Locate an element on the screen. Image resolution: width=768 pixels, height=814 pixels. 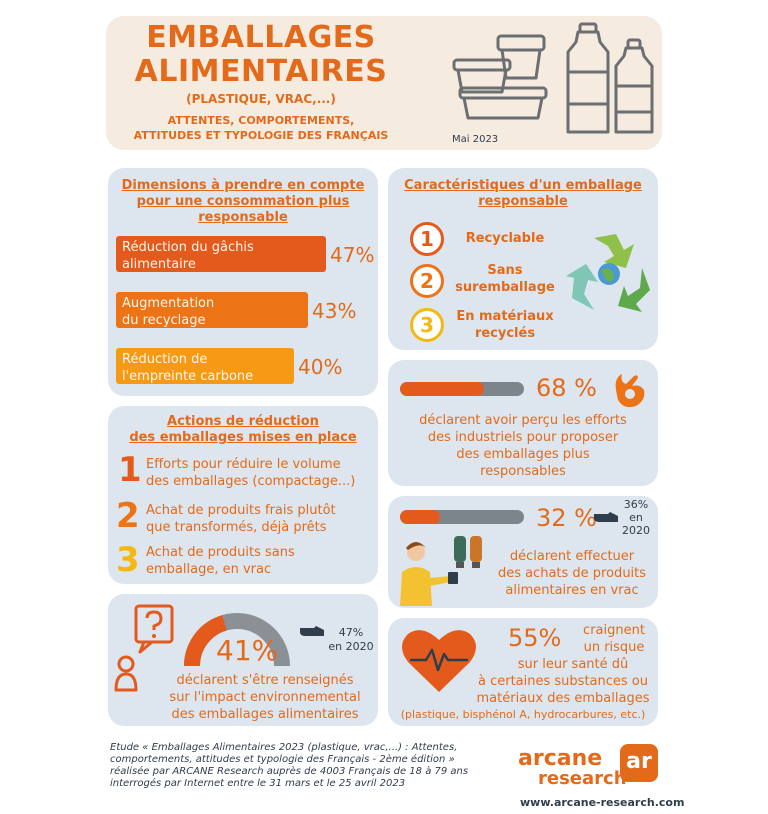
recycle-globe-icon is located at coordinates (608, 273).